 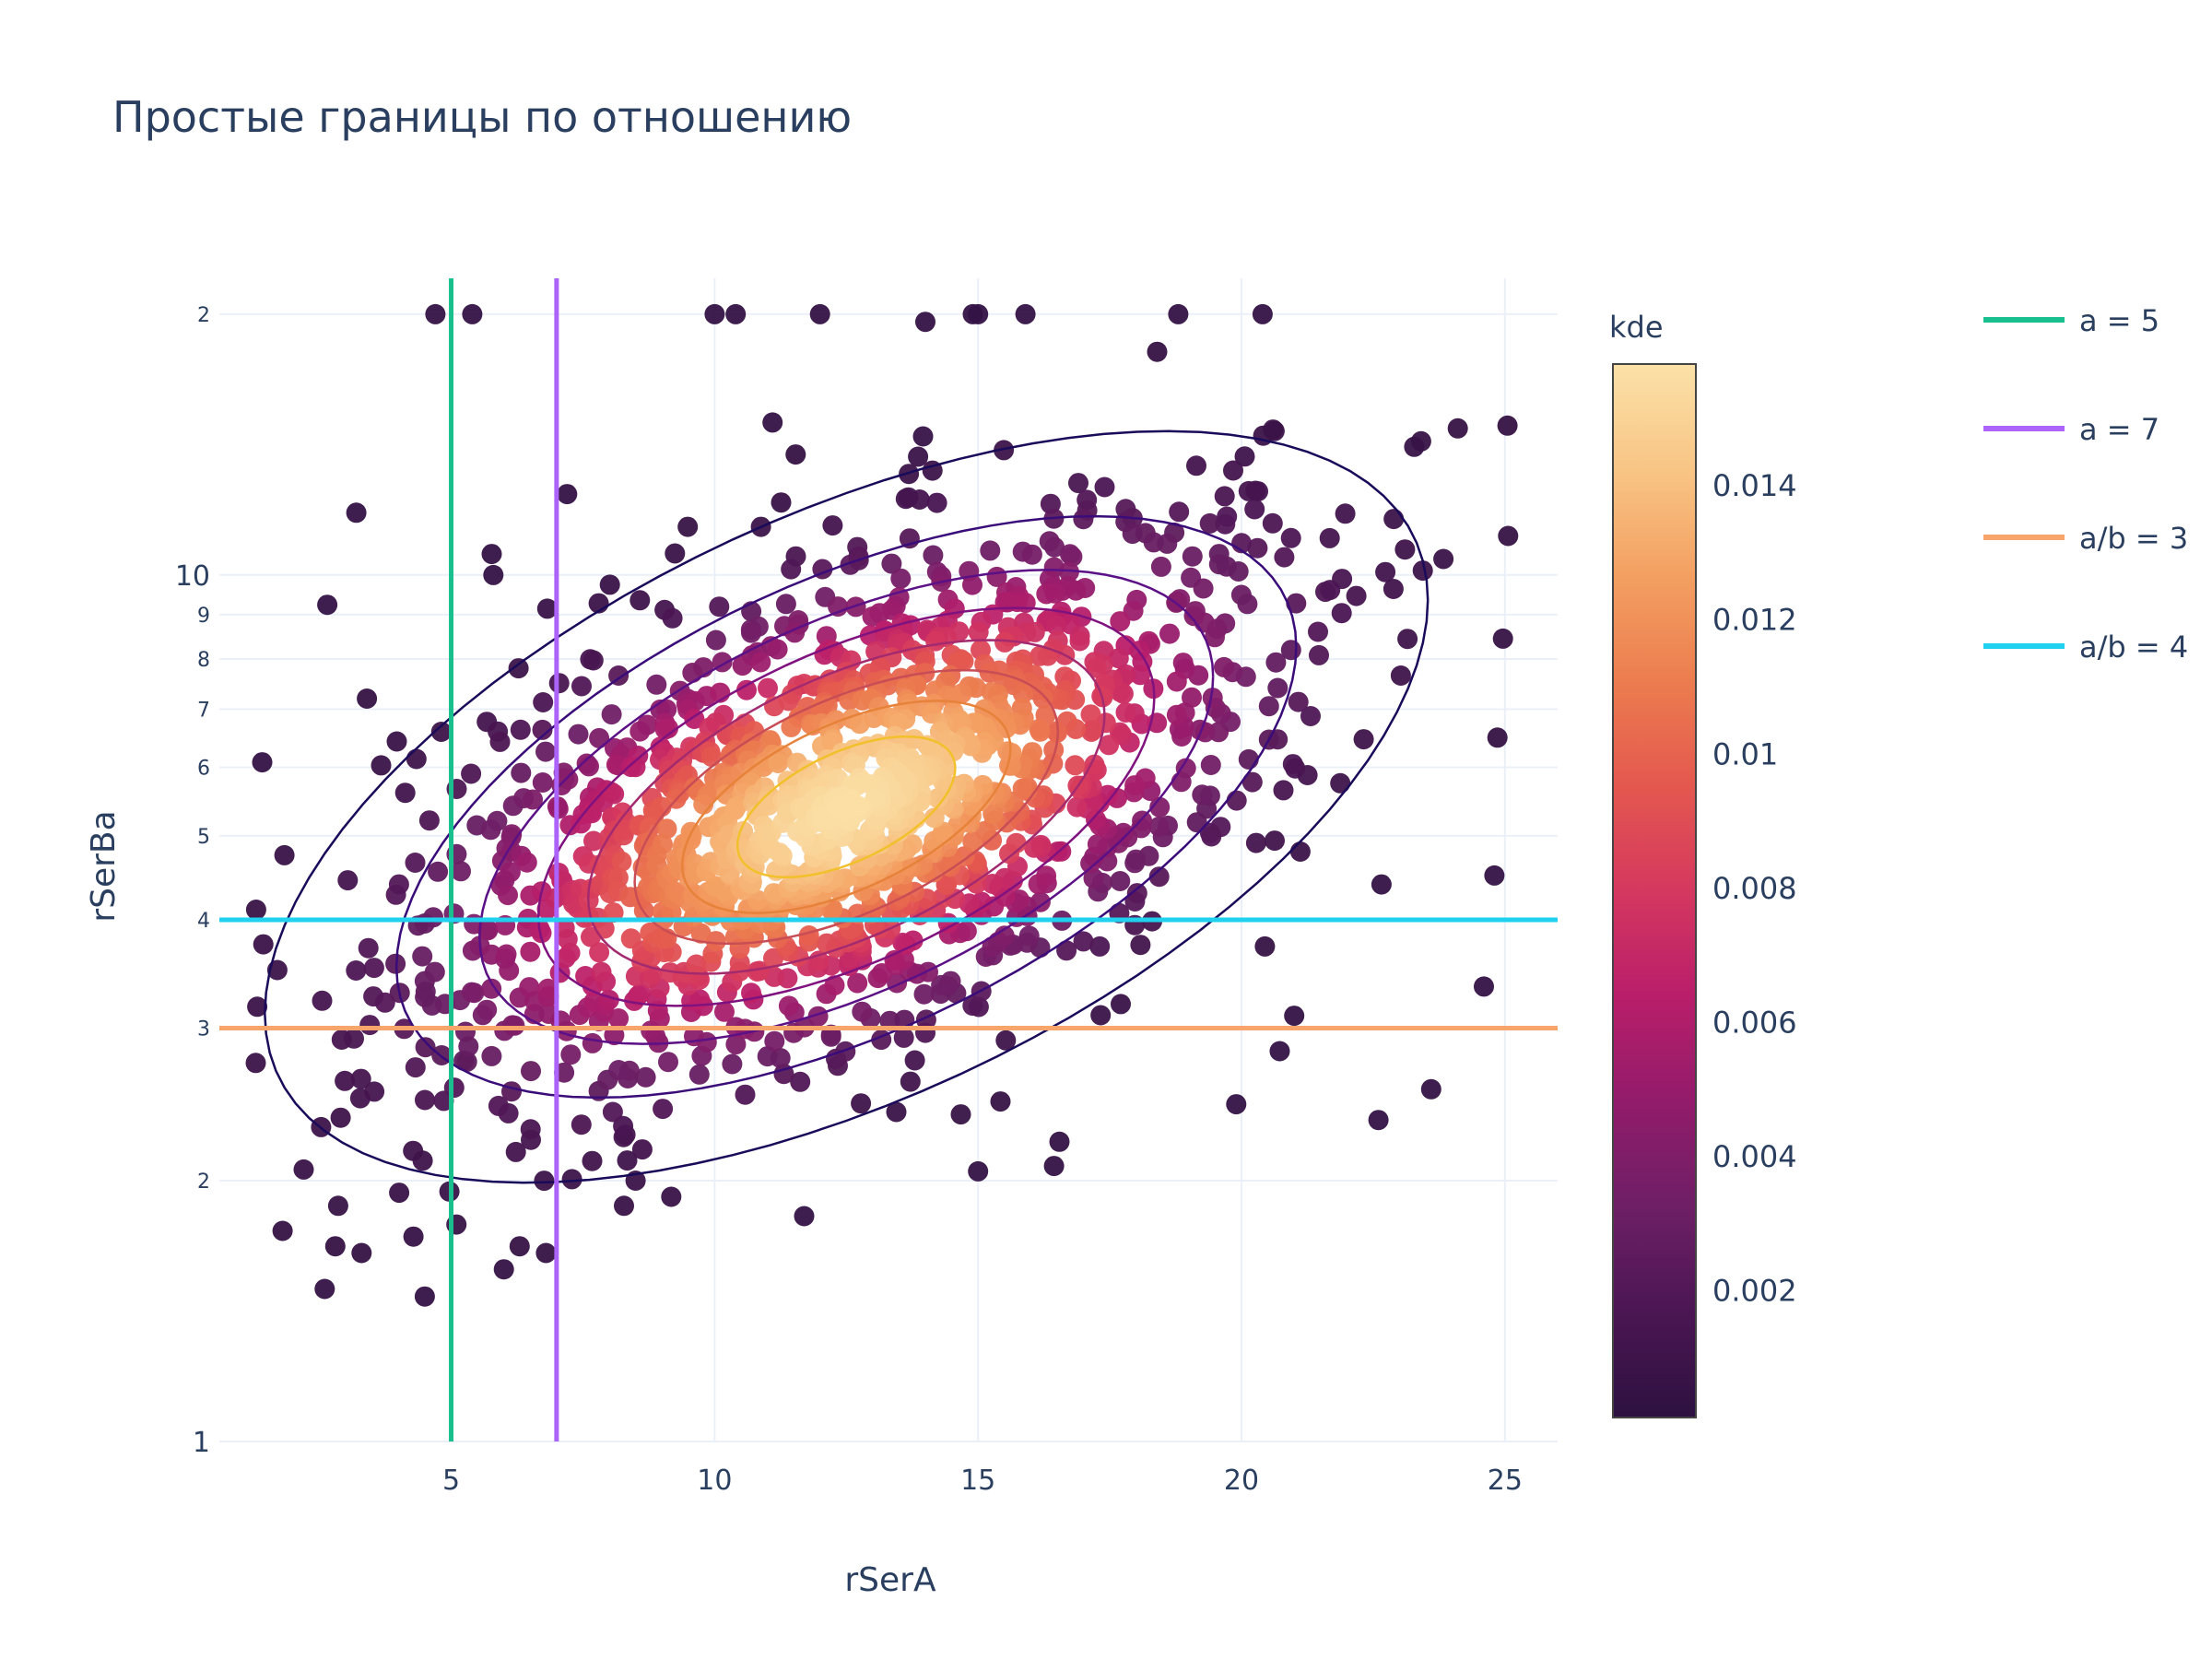 What do you see at coordinates (1745, 753) in the screenshot?
I see `colorbar-tick-label: 0.01` at bounding box center [1745, 753].